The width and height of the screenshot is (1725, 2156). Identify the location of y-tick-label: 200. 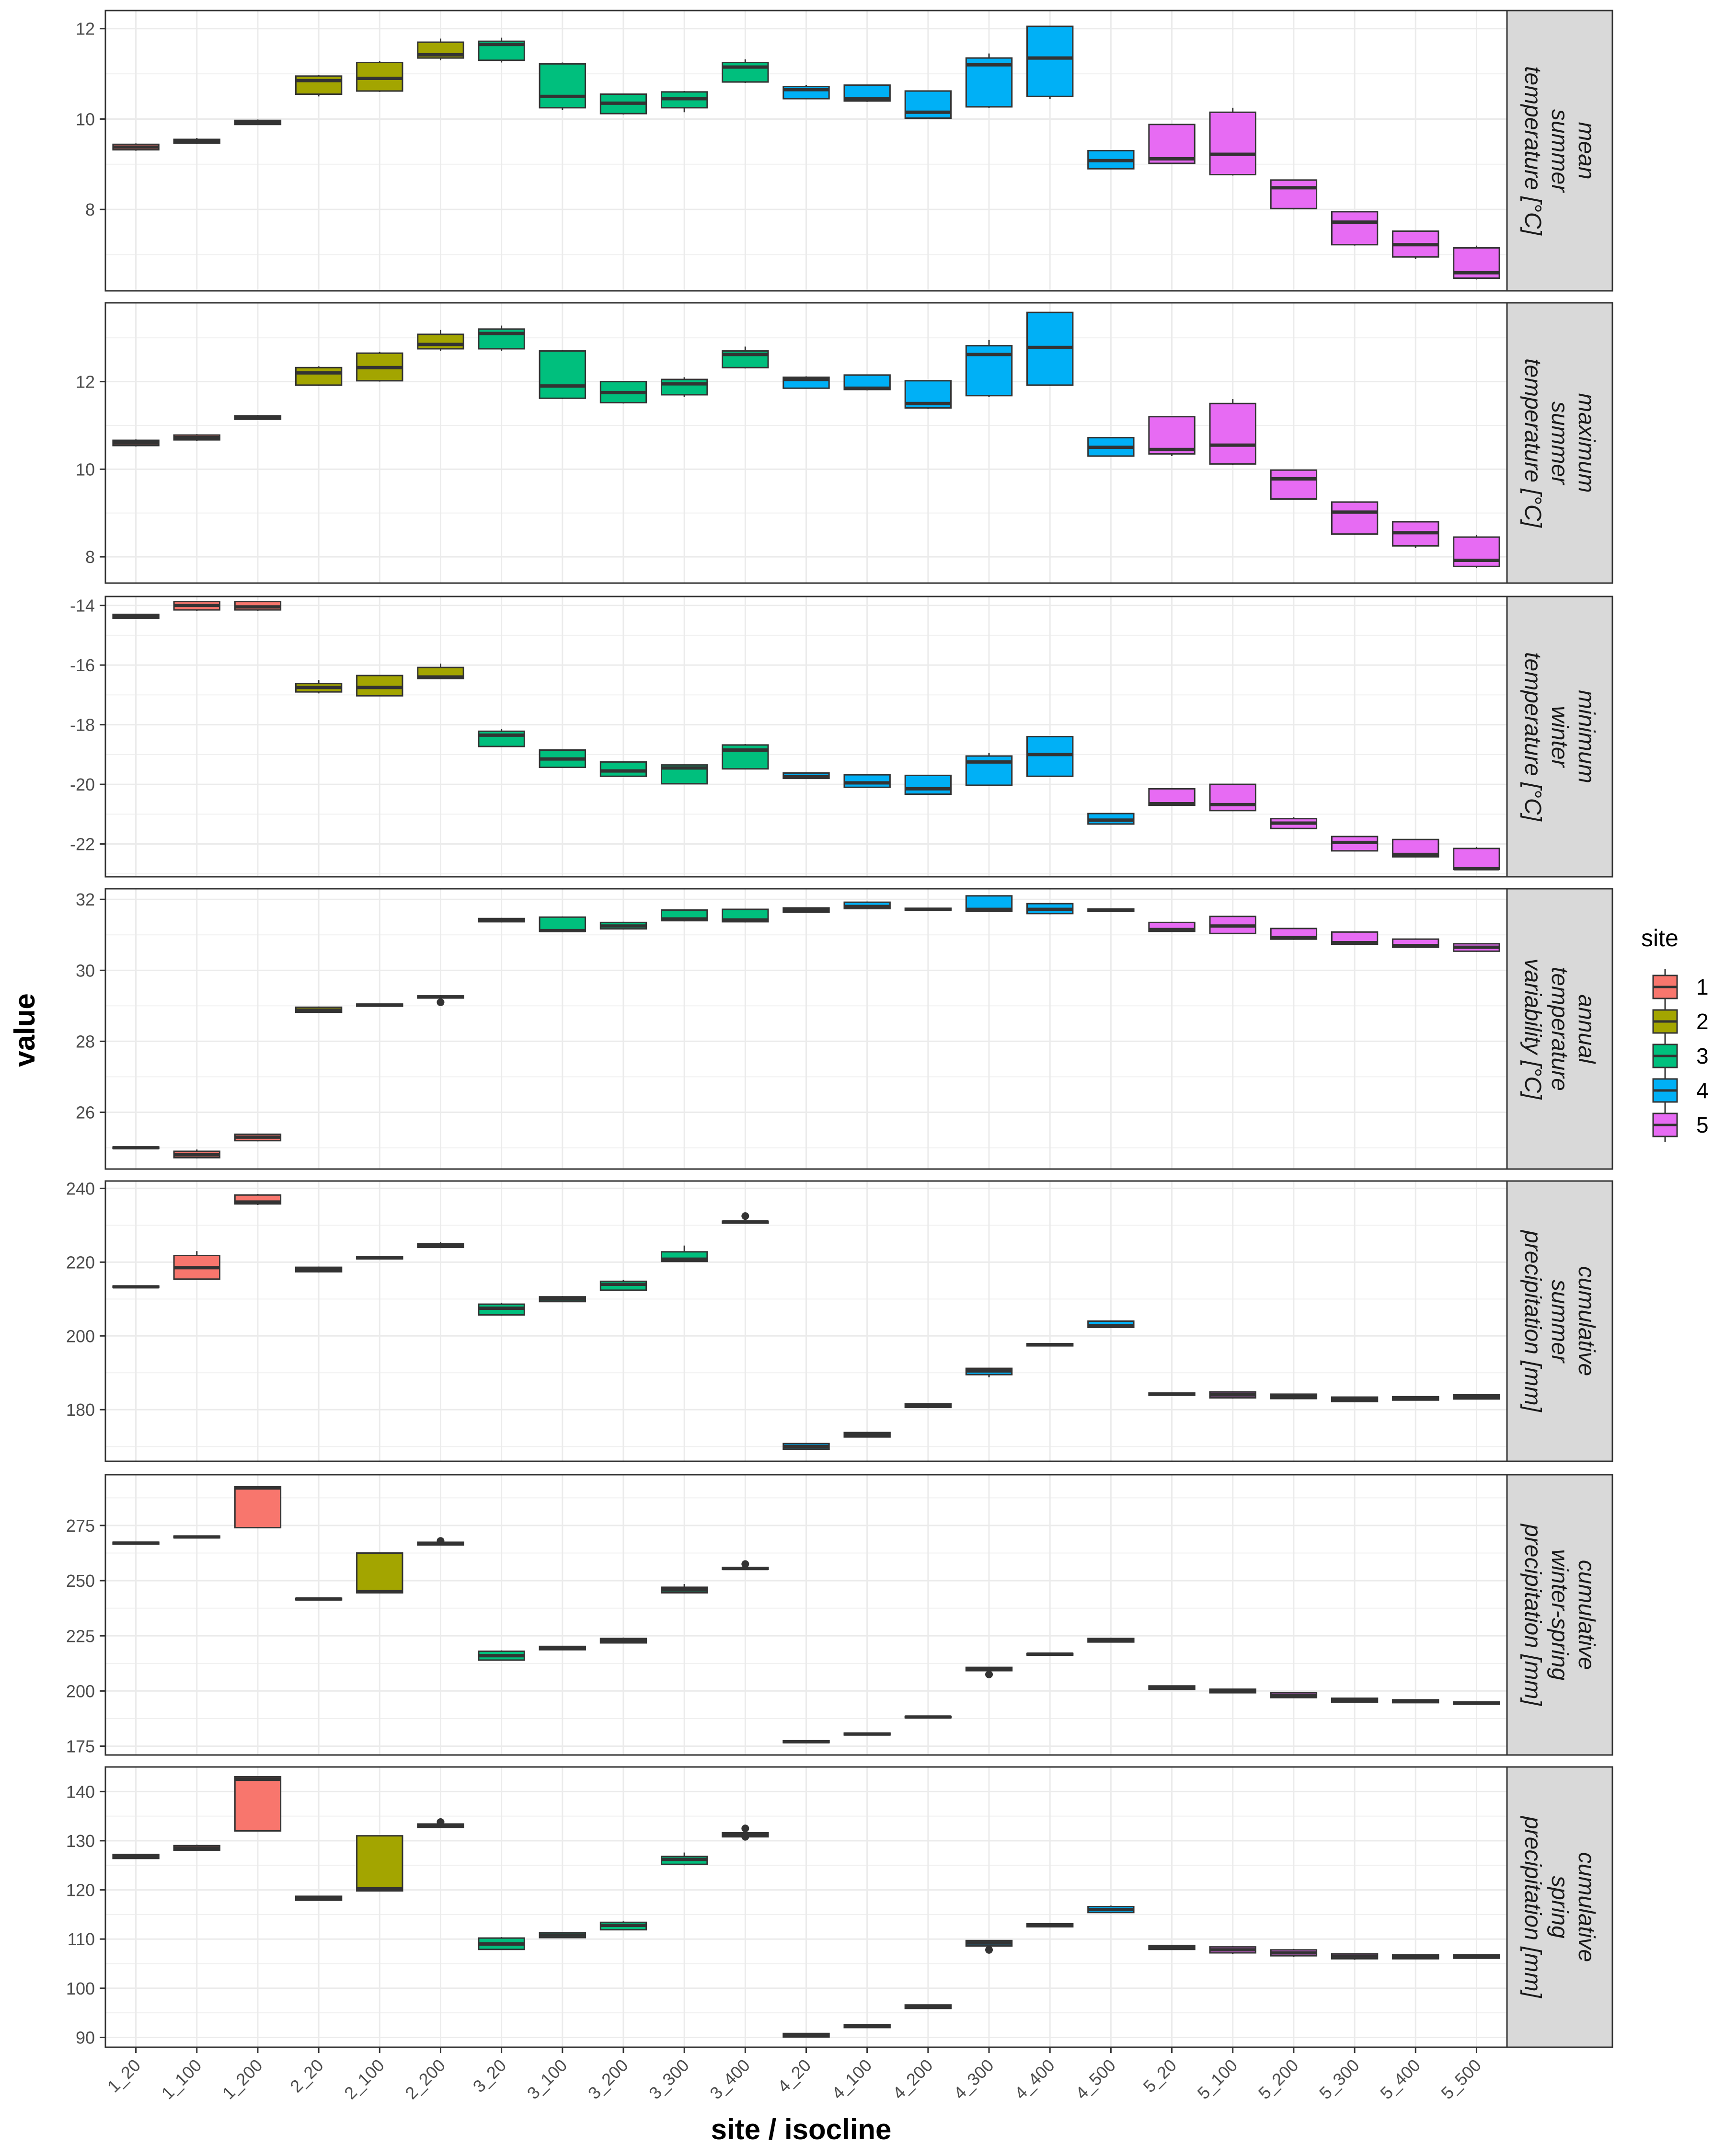
(80, 1336).